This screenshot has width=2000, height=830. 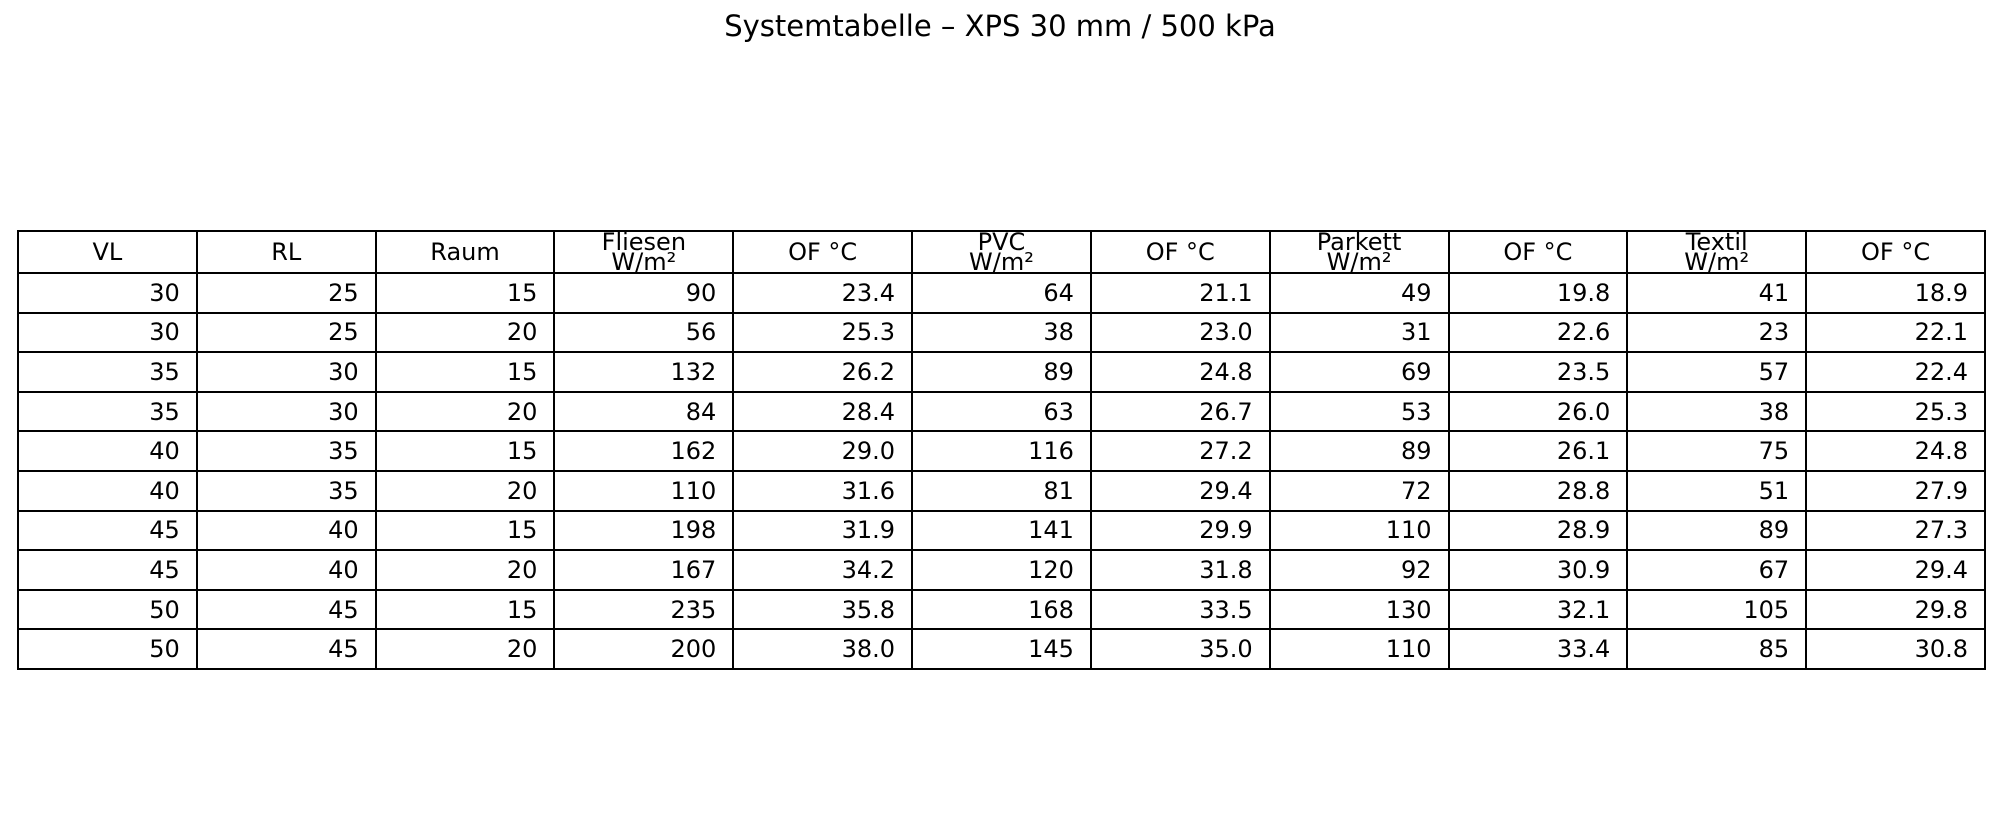 What do you see at coordinates (644, 649) in the screenshot?
I see `table-cell: 200` at bounding box center [644, 649].